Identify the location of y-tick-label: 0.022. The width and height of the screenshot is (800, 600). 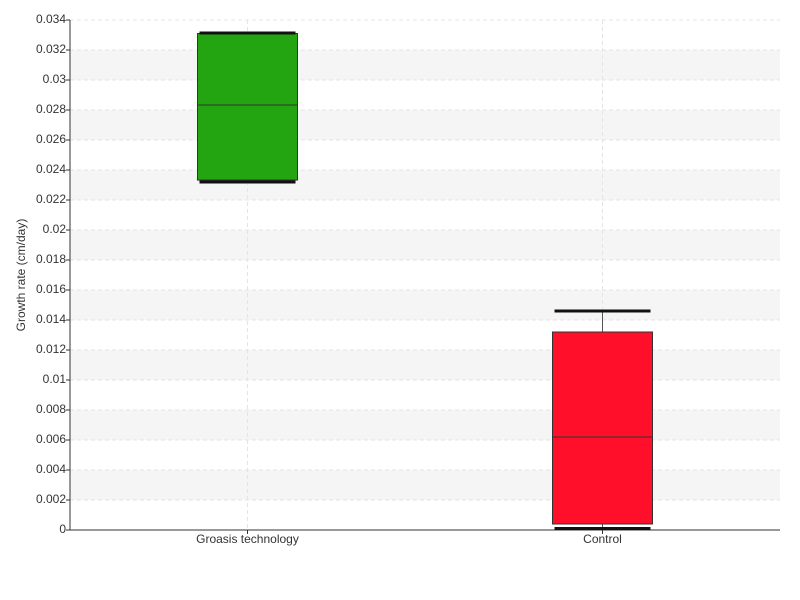
(51, 199).